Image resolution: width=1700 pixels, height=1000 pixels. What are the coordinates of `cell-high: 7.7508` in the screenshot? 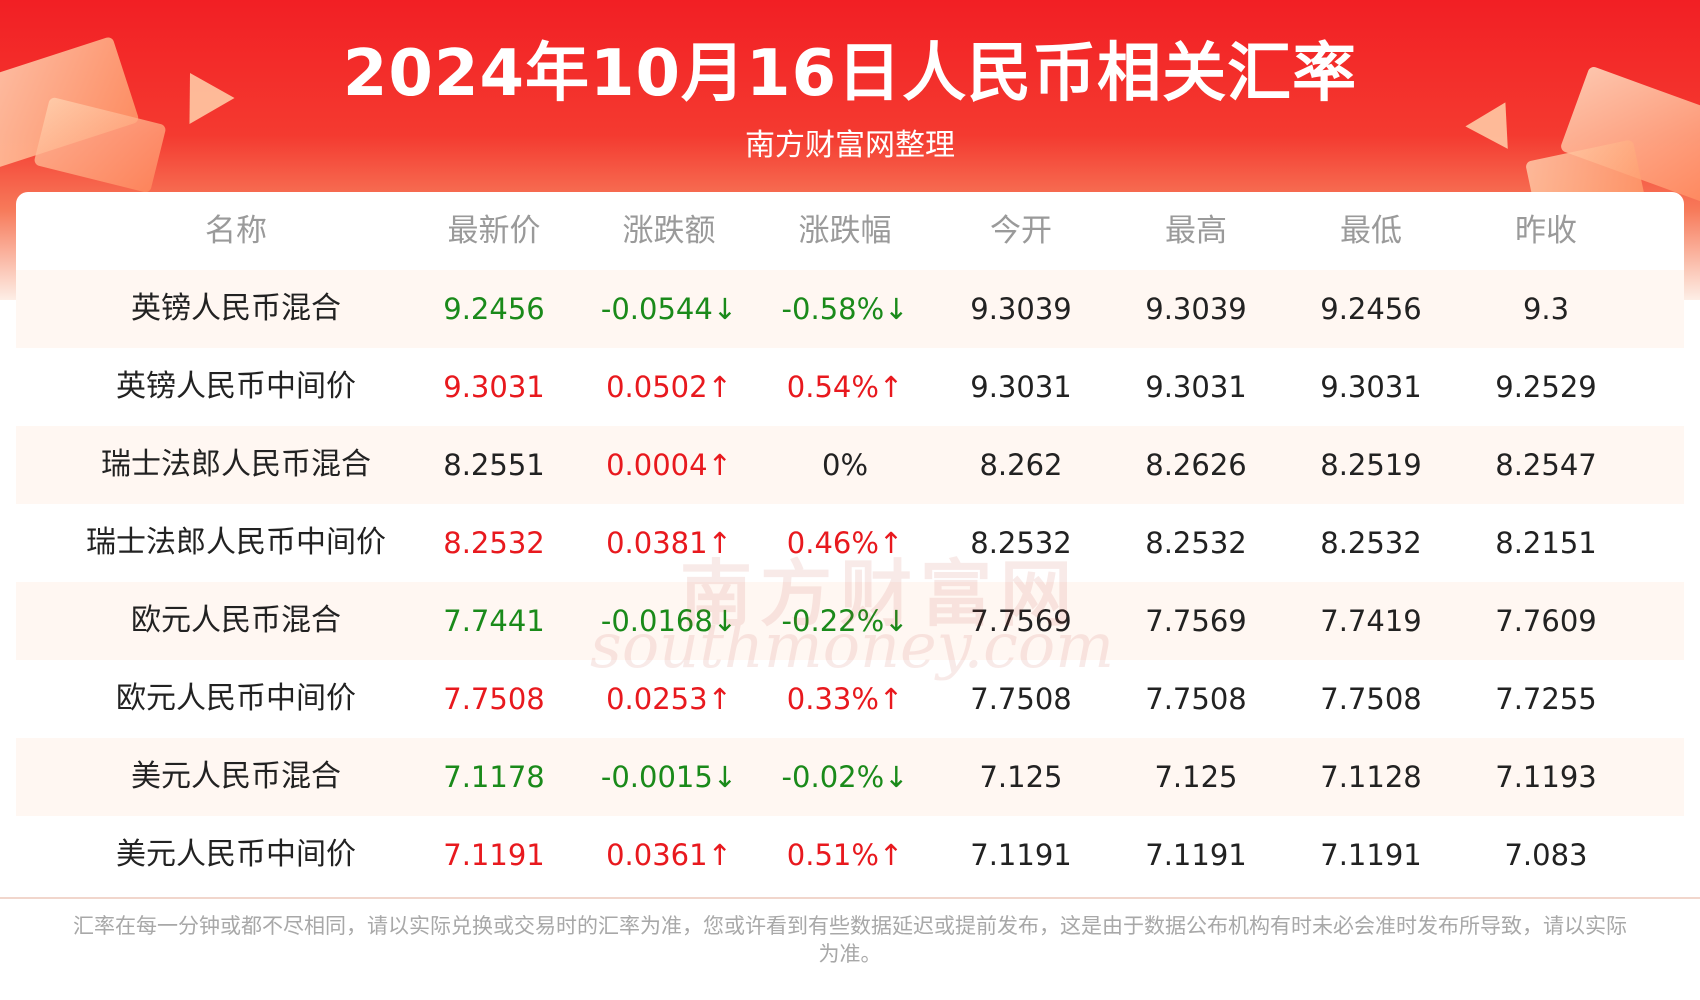 It's located at (1196, 699).